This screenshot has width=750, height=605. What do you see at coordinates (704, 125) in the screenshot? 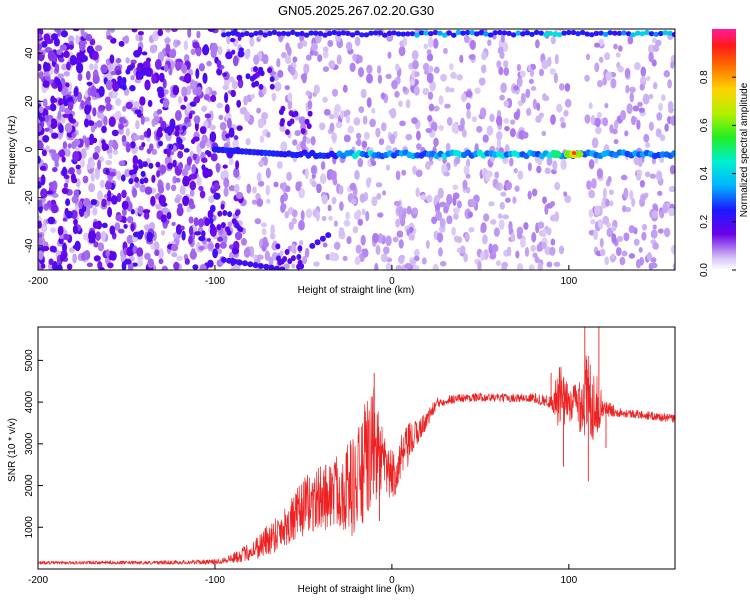
I see `colorbar-tick-label: 0.6` at bounding box center [704, 125].